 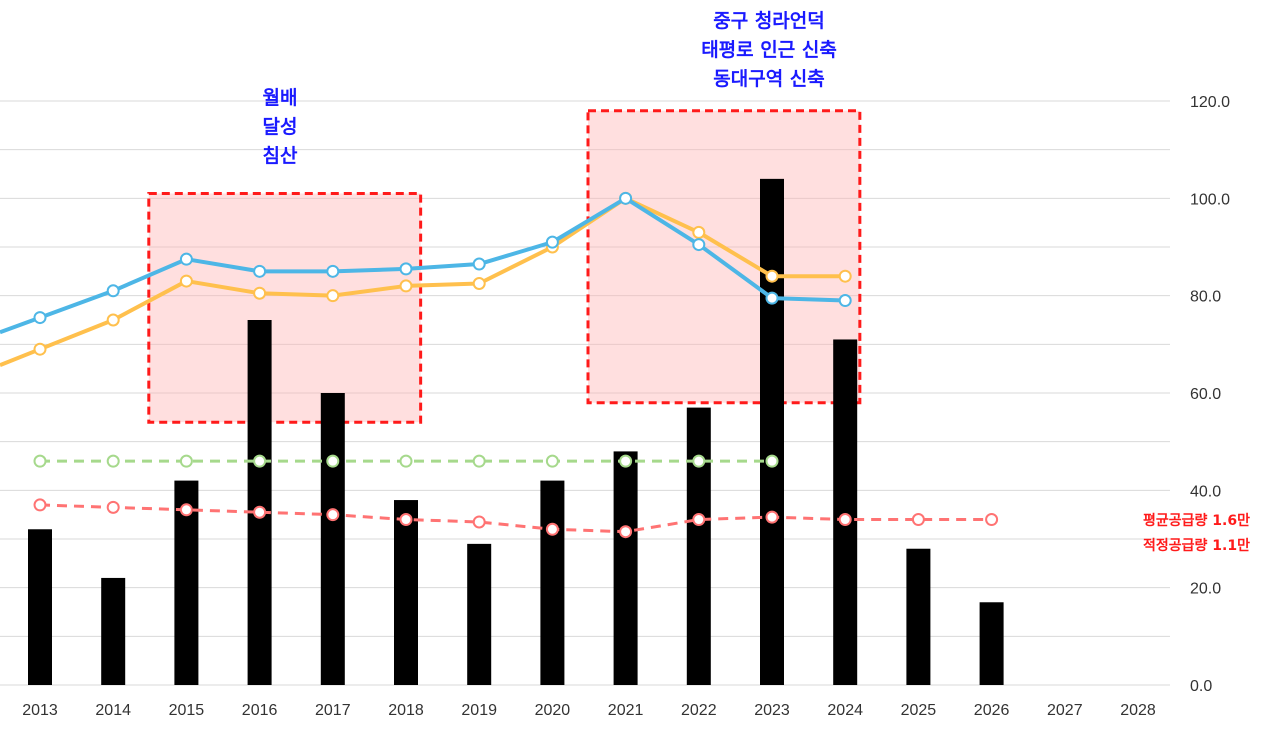 What do you see at coordinates (260, 461) in the screenshot?
I see `point-a6d98c-2016` at bounding box center [260, 461].